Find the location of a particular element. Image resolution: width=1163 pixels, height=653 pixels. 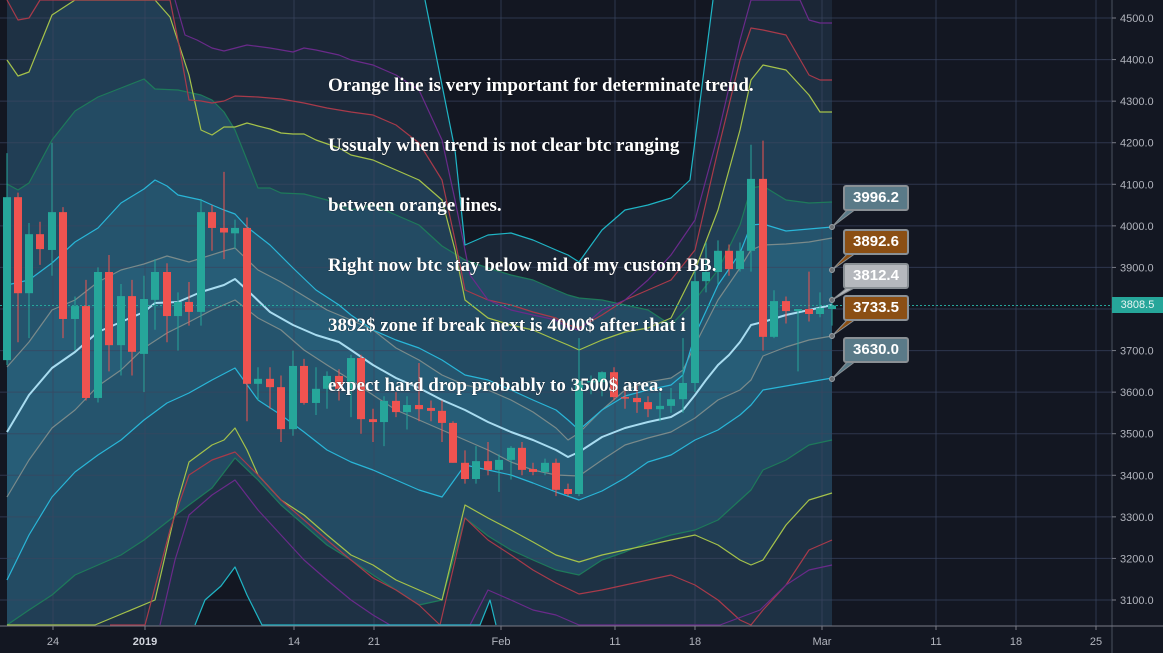

price-tick-label: 4200.0 is located at coordinates (1137, 144).